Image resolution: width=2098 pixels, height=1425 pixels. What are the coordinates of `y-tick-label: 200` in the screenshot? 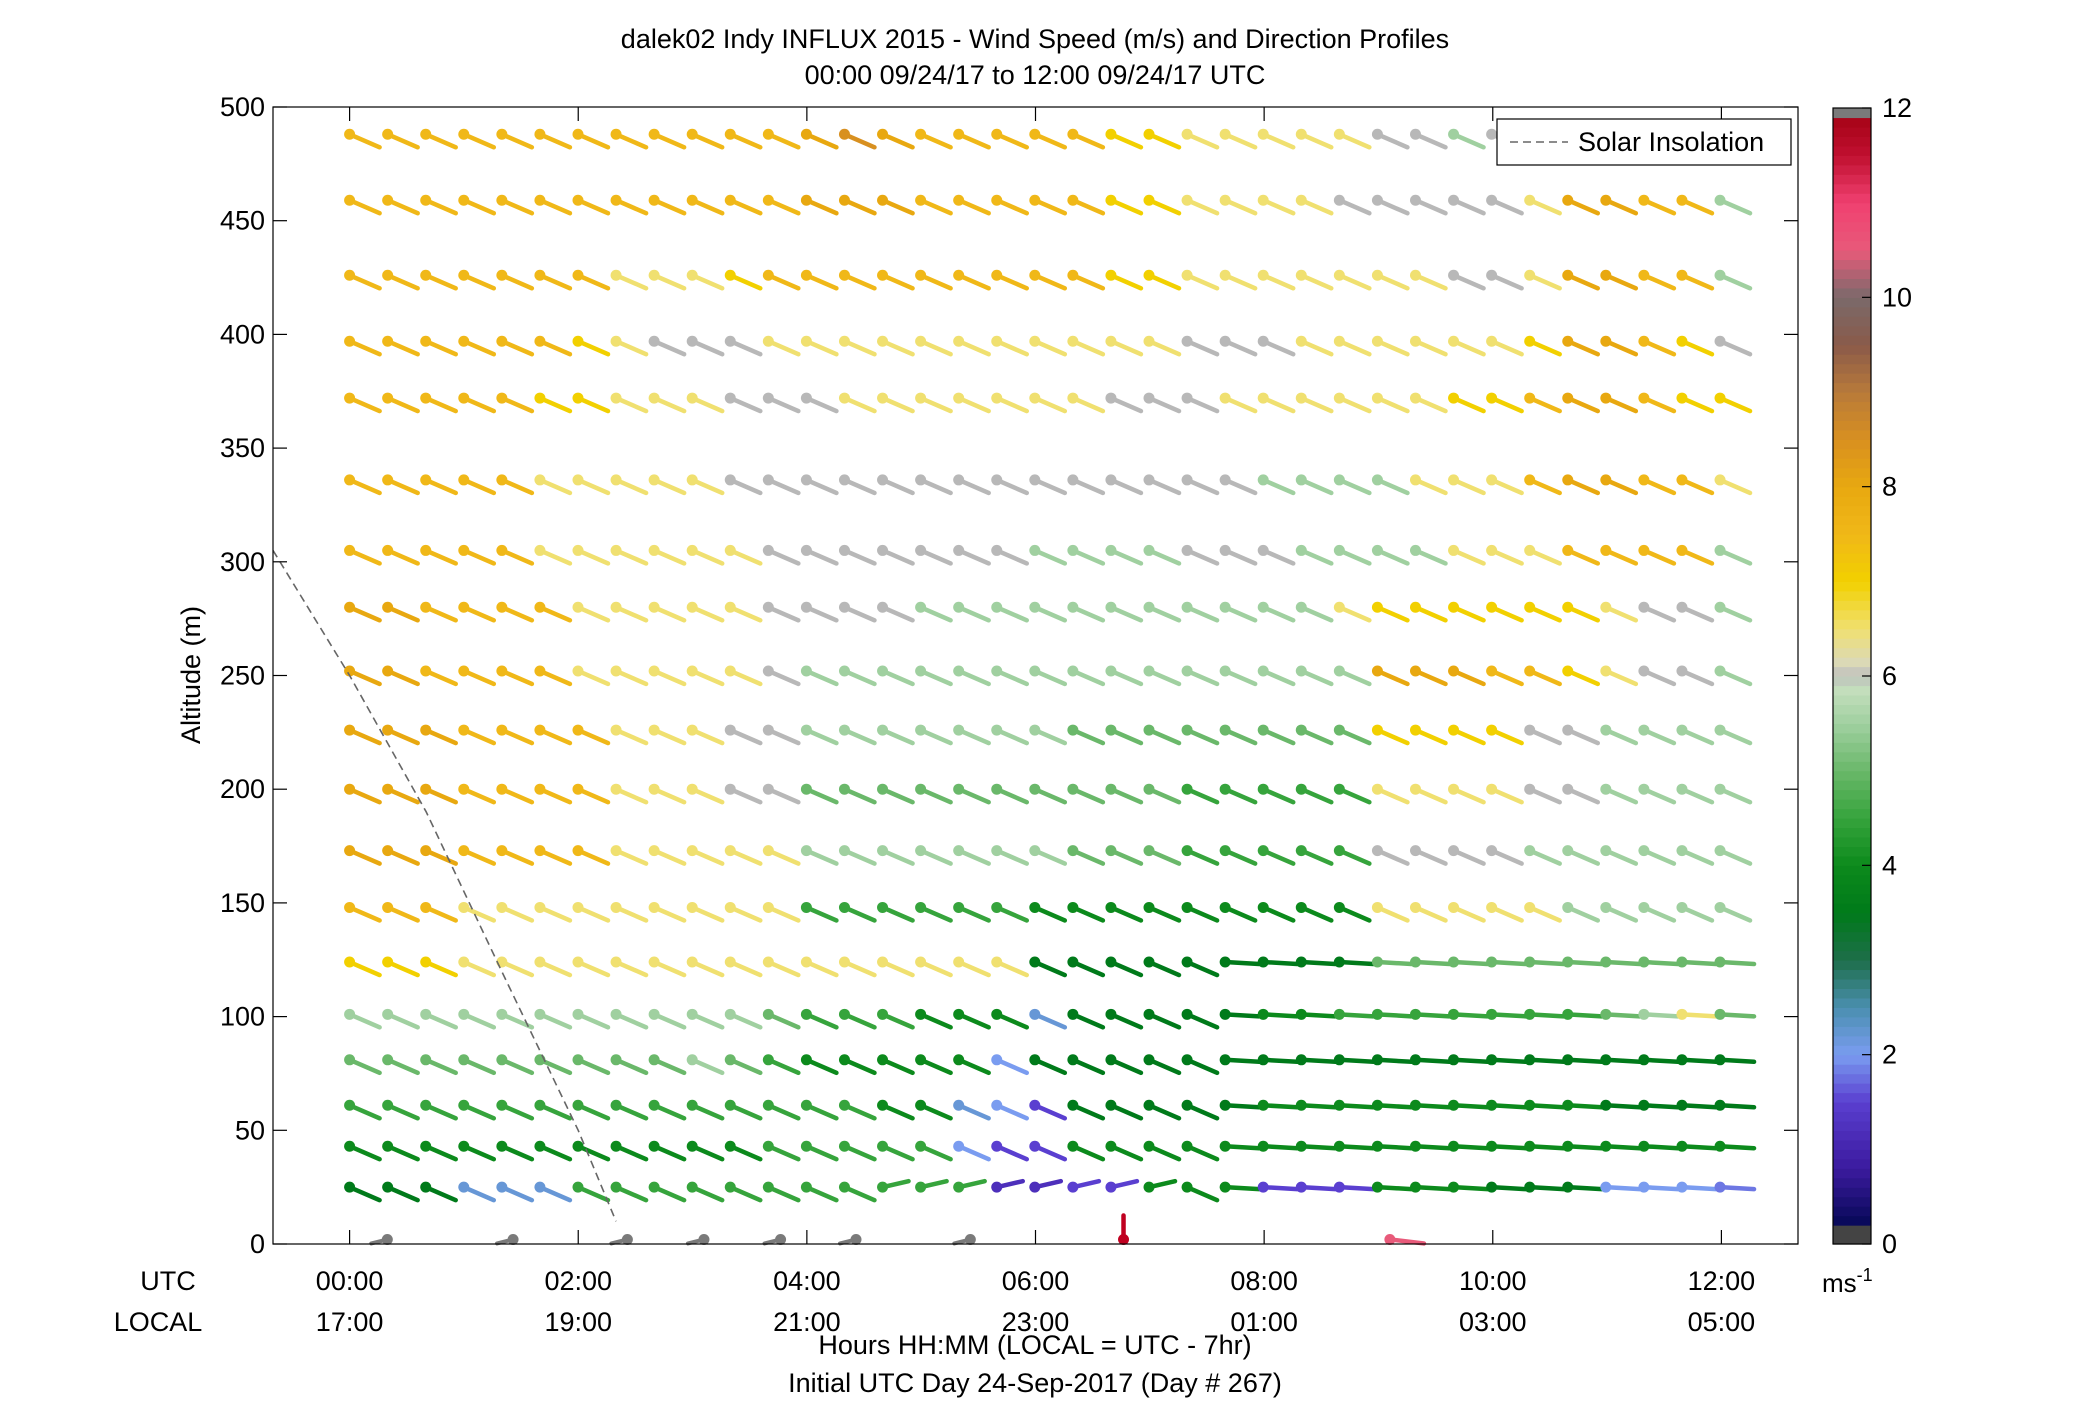 It's located at (242, 789).